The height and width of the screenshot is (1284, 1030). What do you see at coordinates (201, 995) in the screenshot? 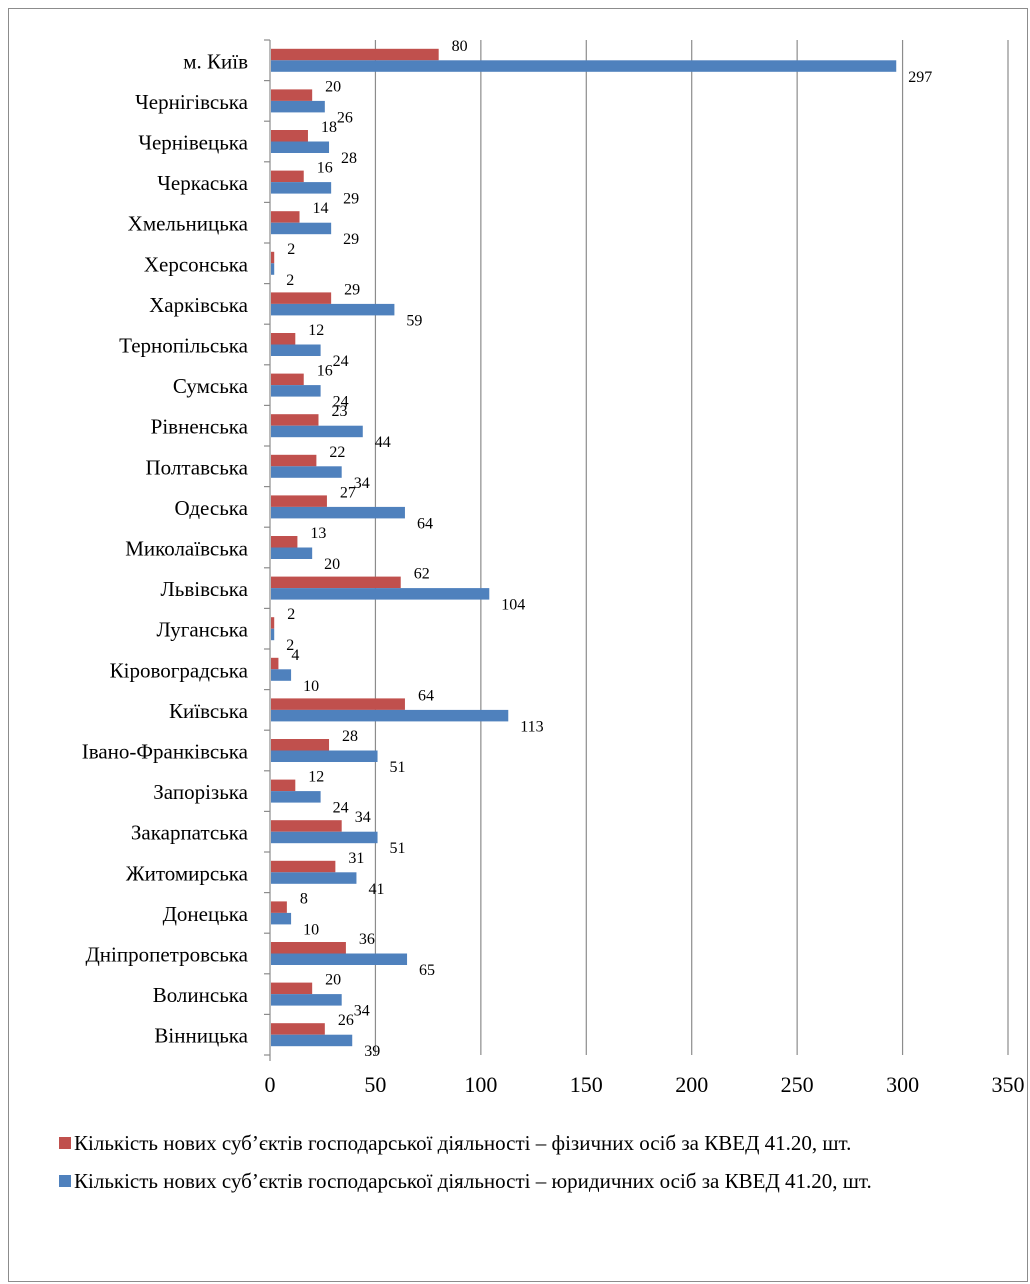
I see `category-label: Волинська` at bounding box center [201, 995].